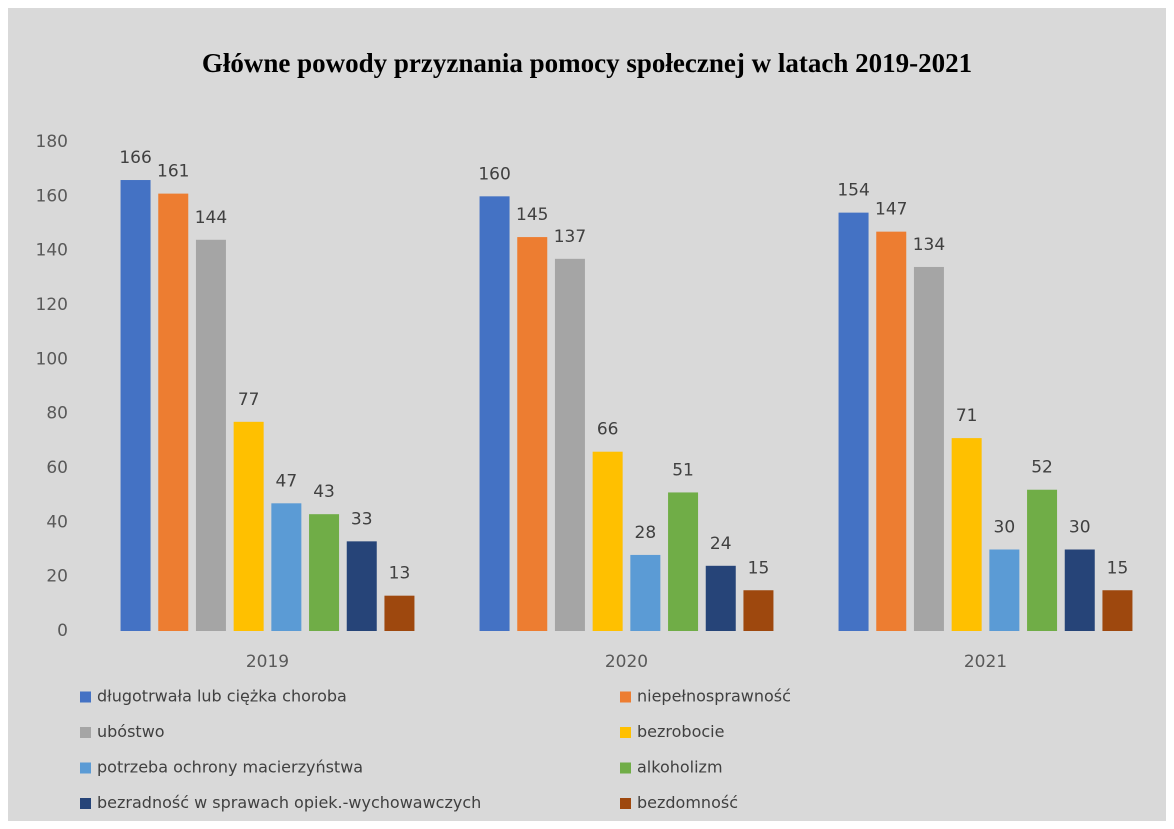 The height and width of the screenshot is (829, 1174). What do you see at coordinates (891, 210) in the screenshot?
I see `value-label: 147` at bounding box center [891, 210].